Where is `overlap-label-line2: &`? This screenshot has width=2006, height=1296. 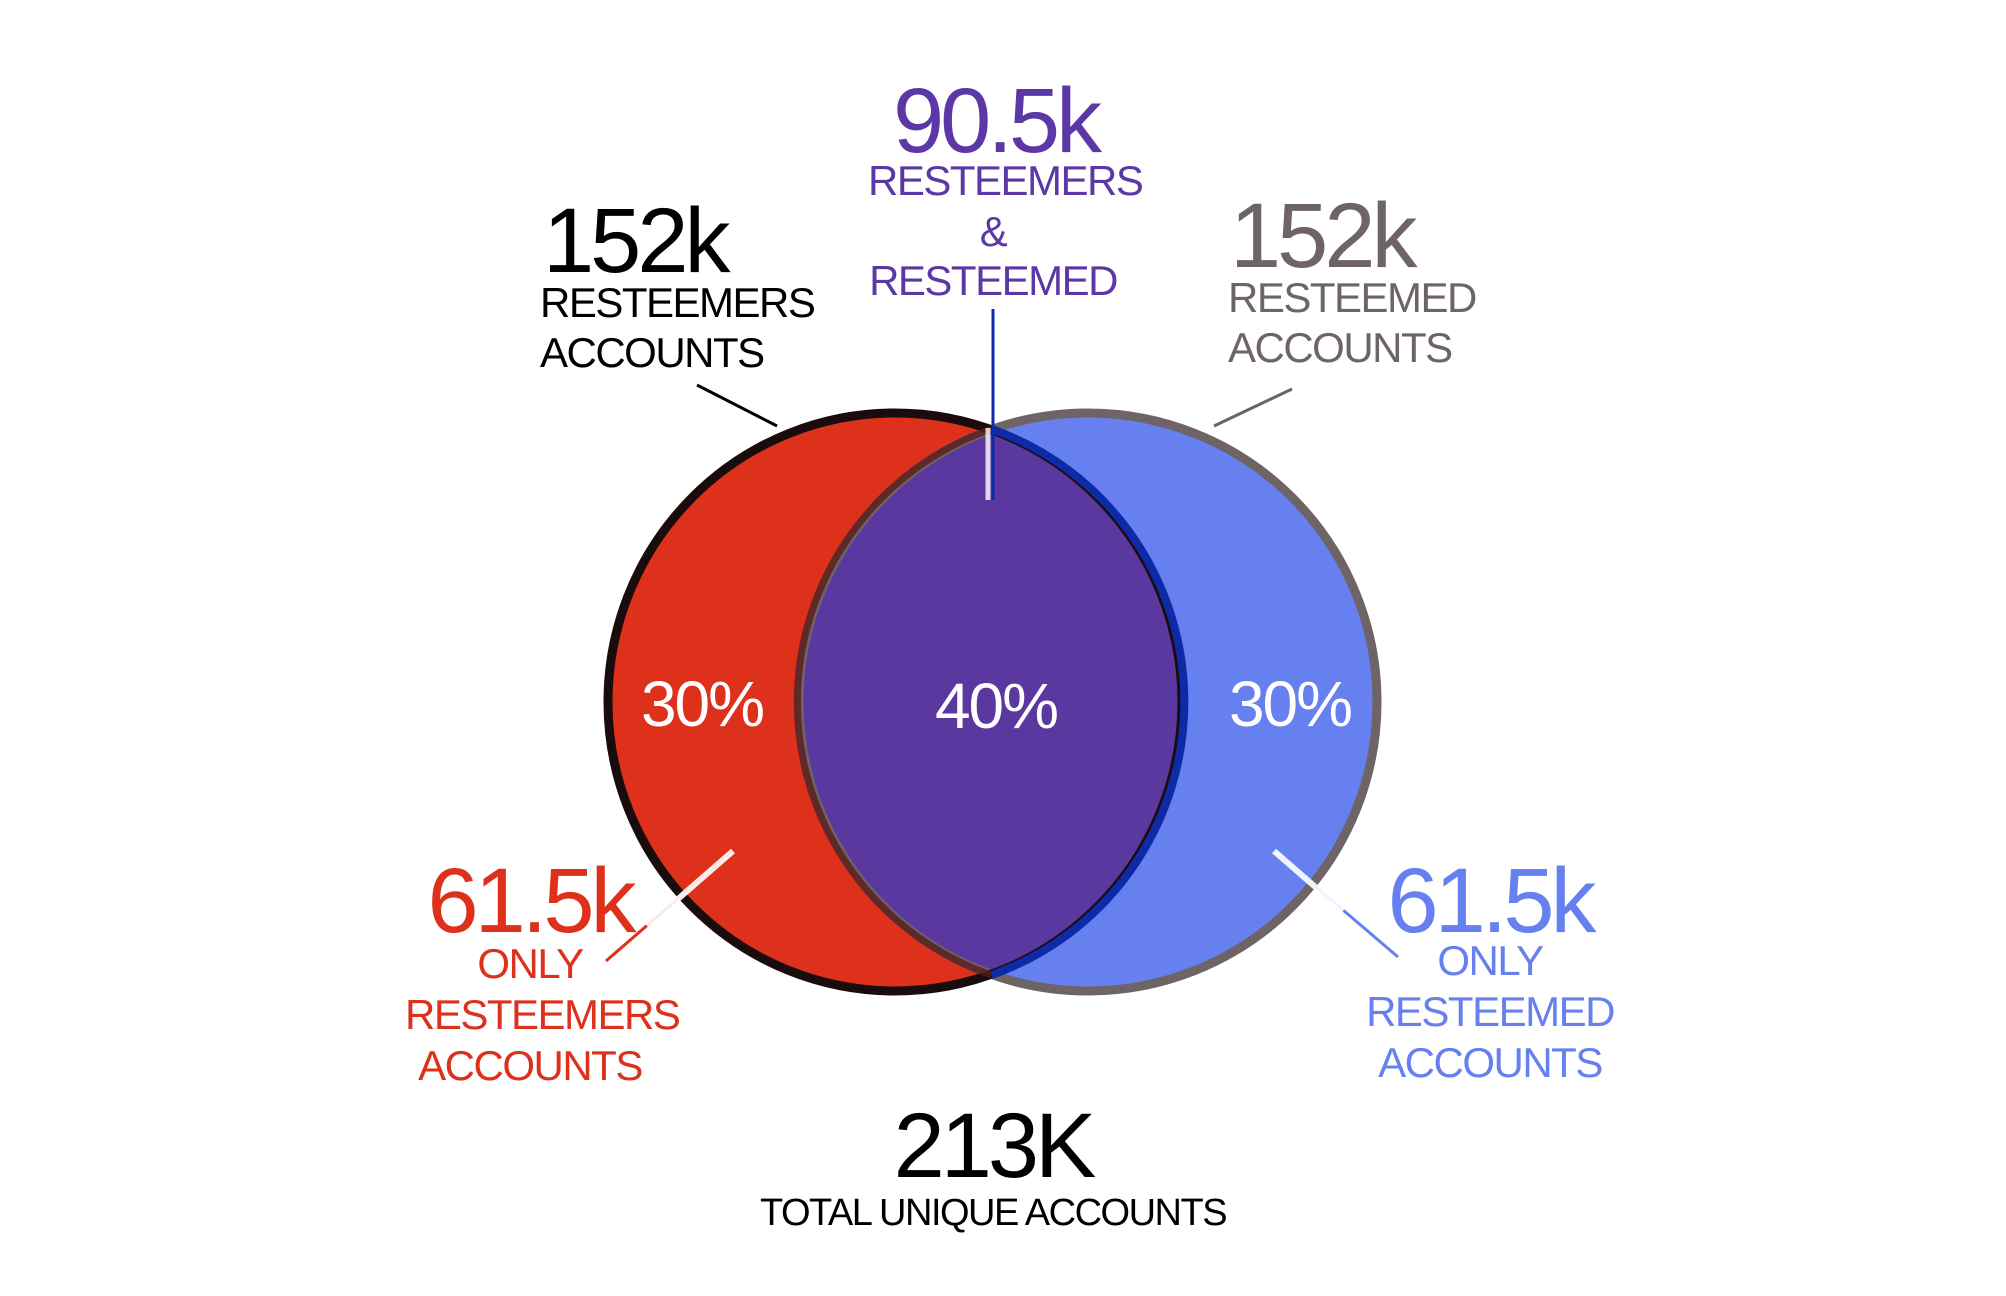 overlap-label-line2: & is located at coordinates (993, 231).